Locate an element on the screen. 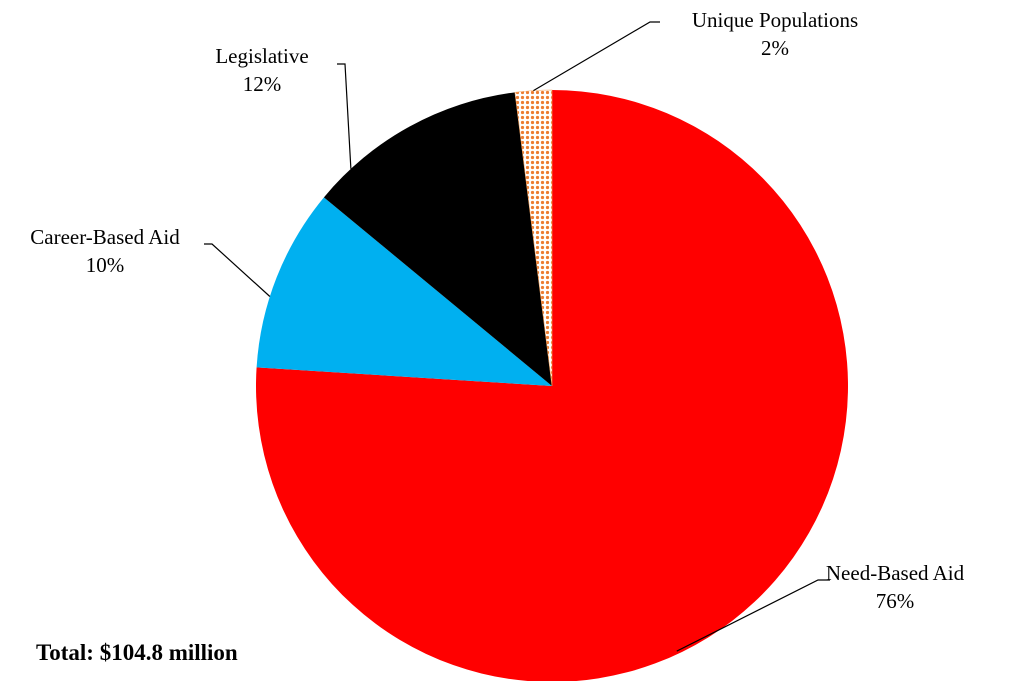 This screenshot has height=681, width=1025. leader-line-need-based-aid is located at coordinates (753, 615).